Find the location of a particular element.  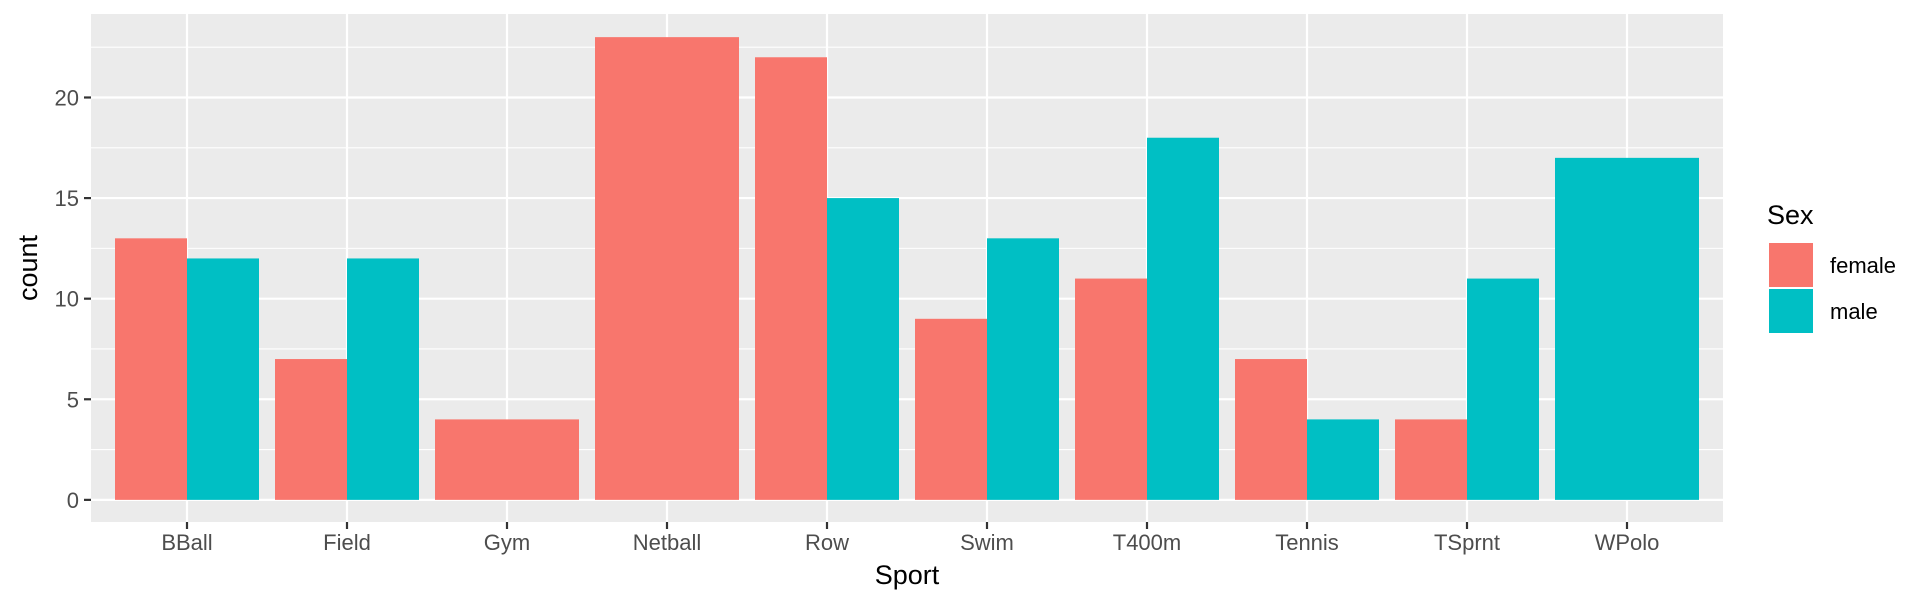

bar-male-swim is located at coordinates (1023, 369).